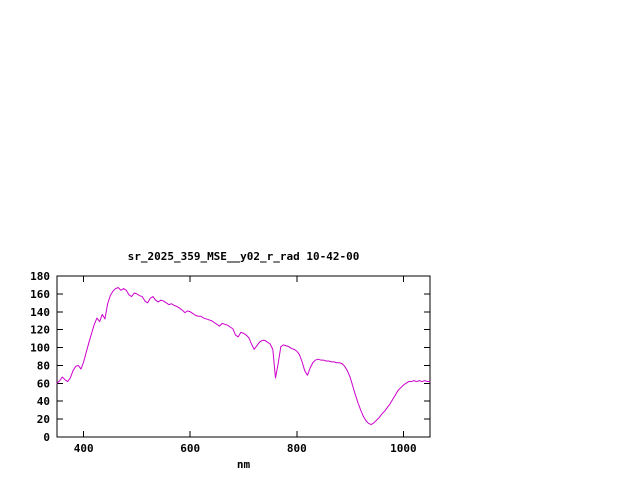  What do you see at coordinates (403, 448) in the screenshot?
I see `x-tick-label: 1000` at bounding box center [403, 448].